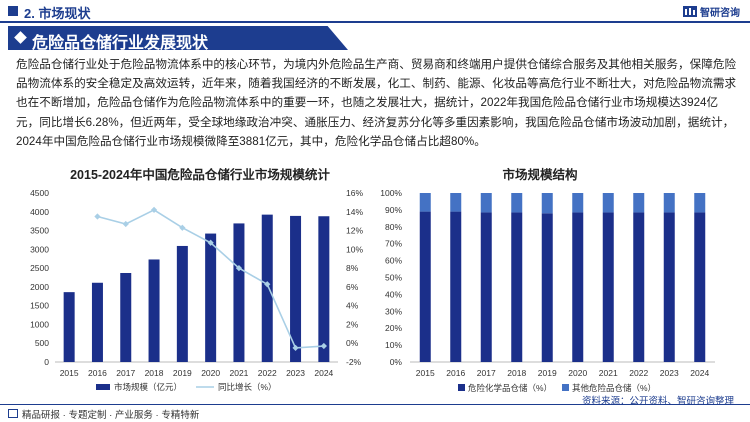  What do you see at coordinates (13, 11) in the screenshot?
I see `section-marker-icon` at bounding box center [13, 11].